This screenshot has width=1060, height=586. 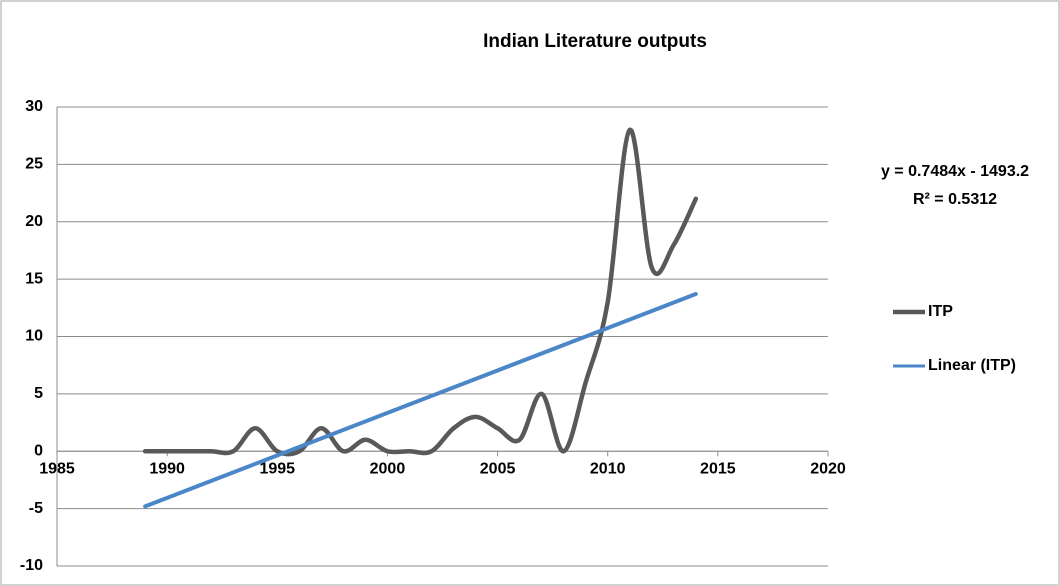 I want to click on legend-label: Linear (ITP), so click(x=972, y=365).